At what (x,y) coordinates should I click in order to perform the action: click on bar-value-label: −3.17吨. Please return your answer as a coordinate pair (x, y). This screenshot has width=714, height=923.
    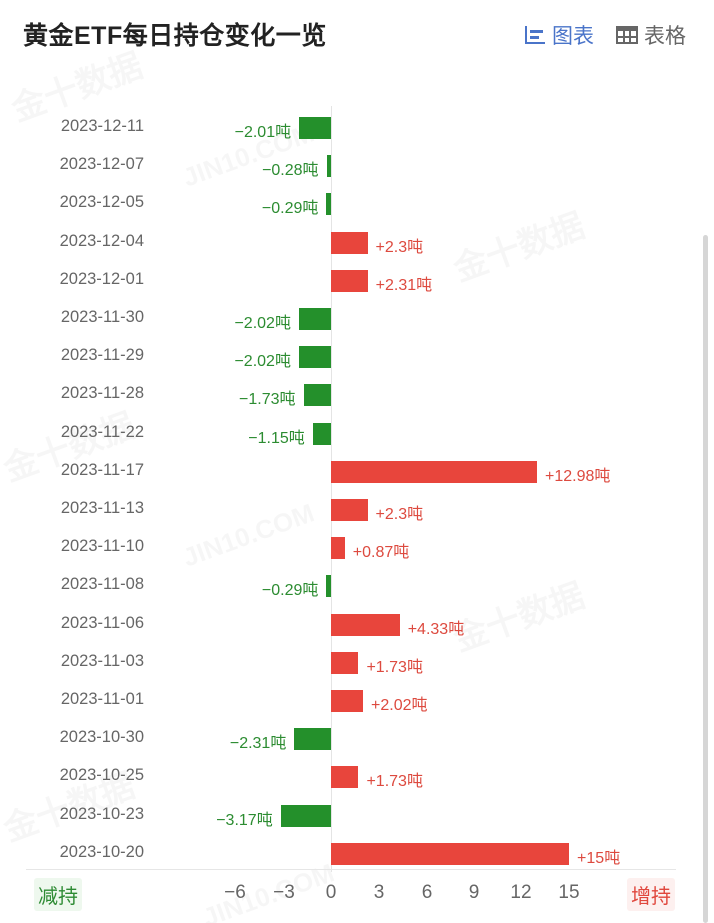
    Looking at the image, I should click on (244, 820).